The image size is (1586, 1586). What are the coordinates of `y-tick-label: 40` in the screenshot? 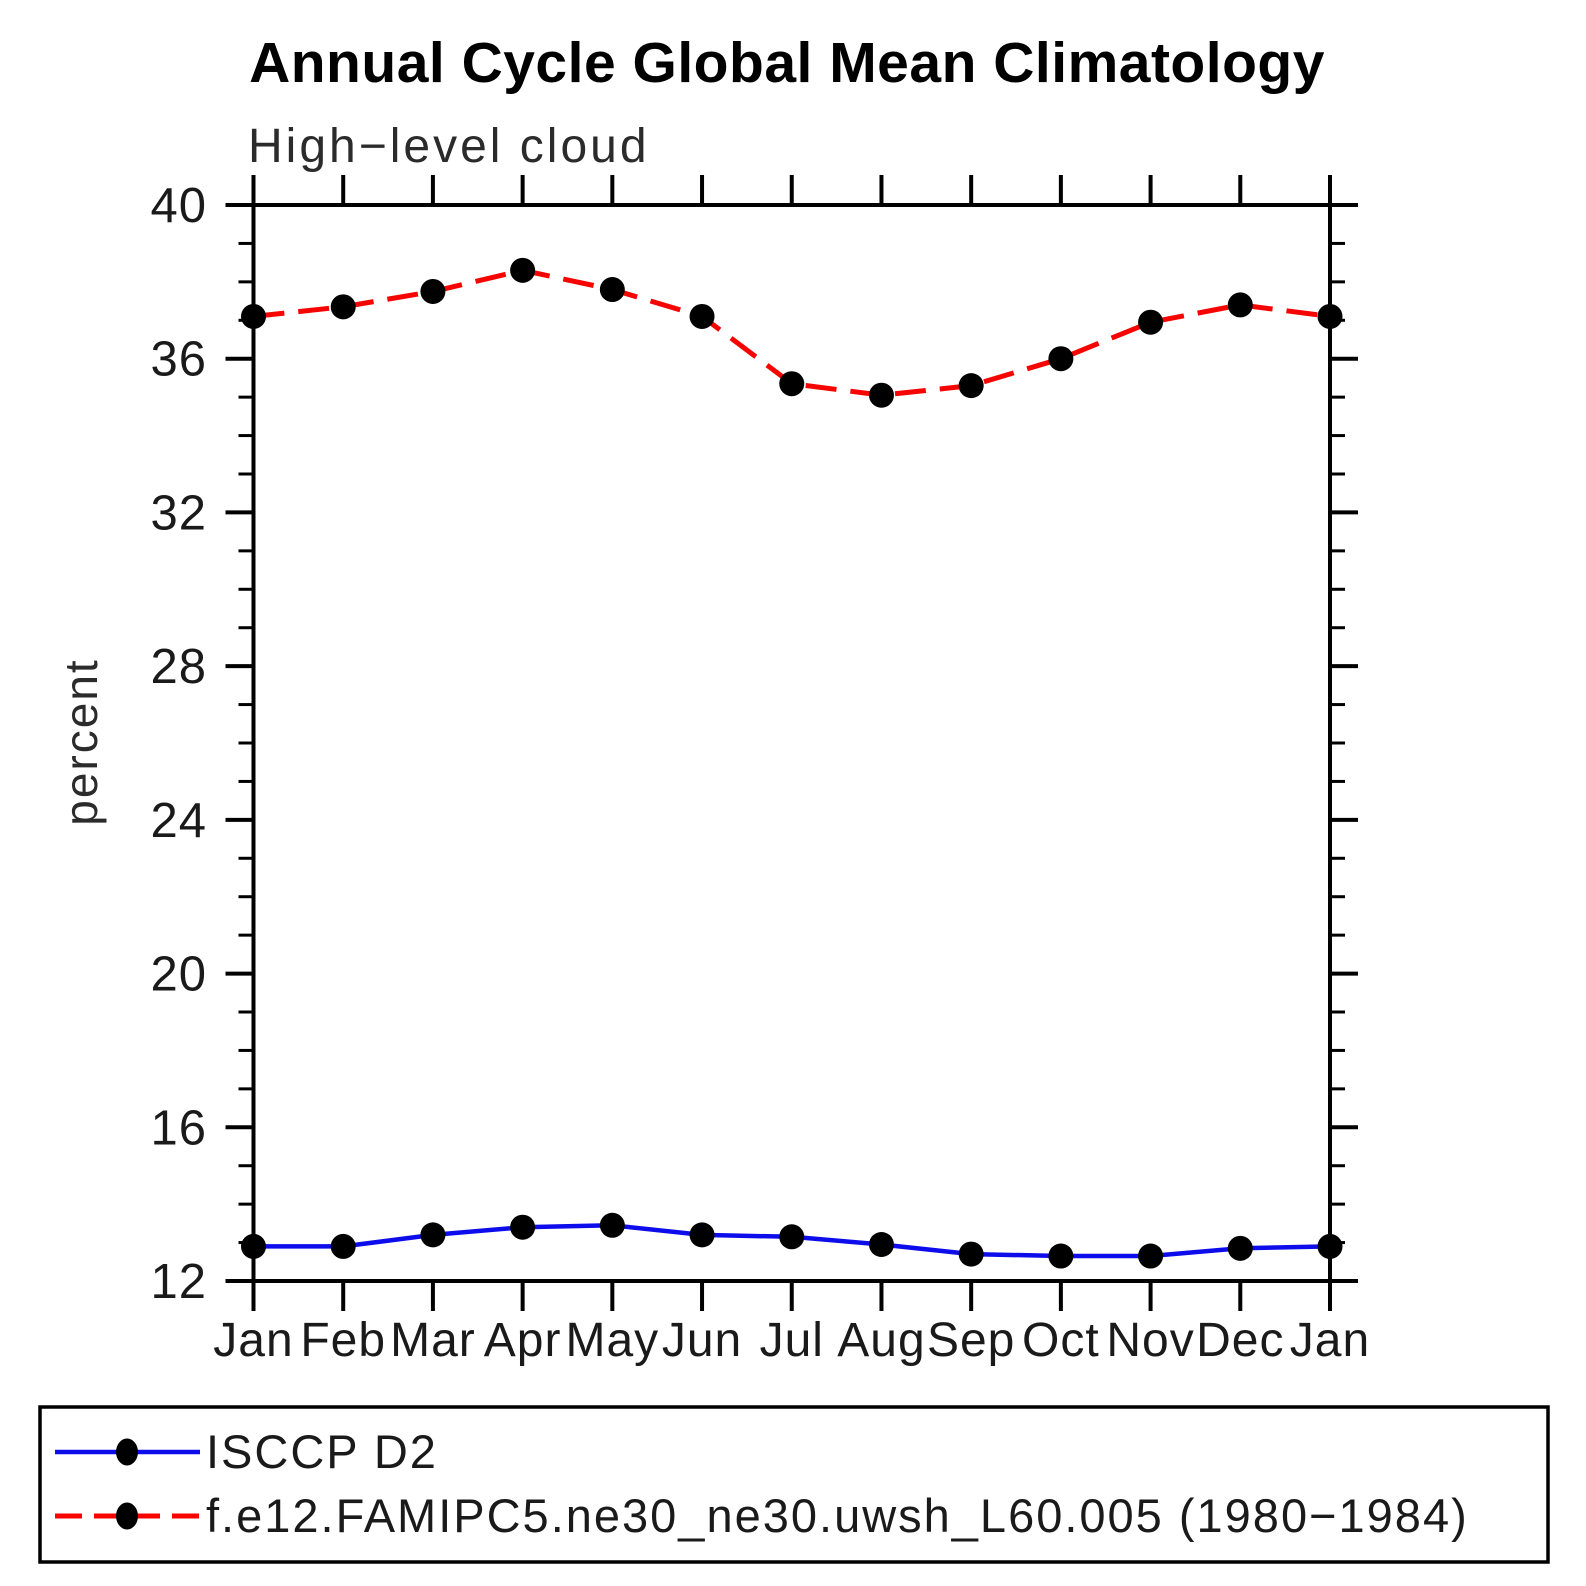 It's located at (178, 206).